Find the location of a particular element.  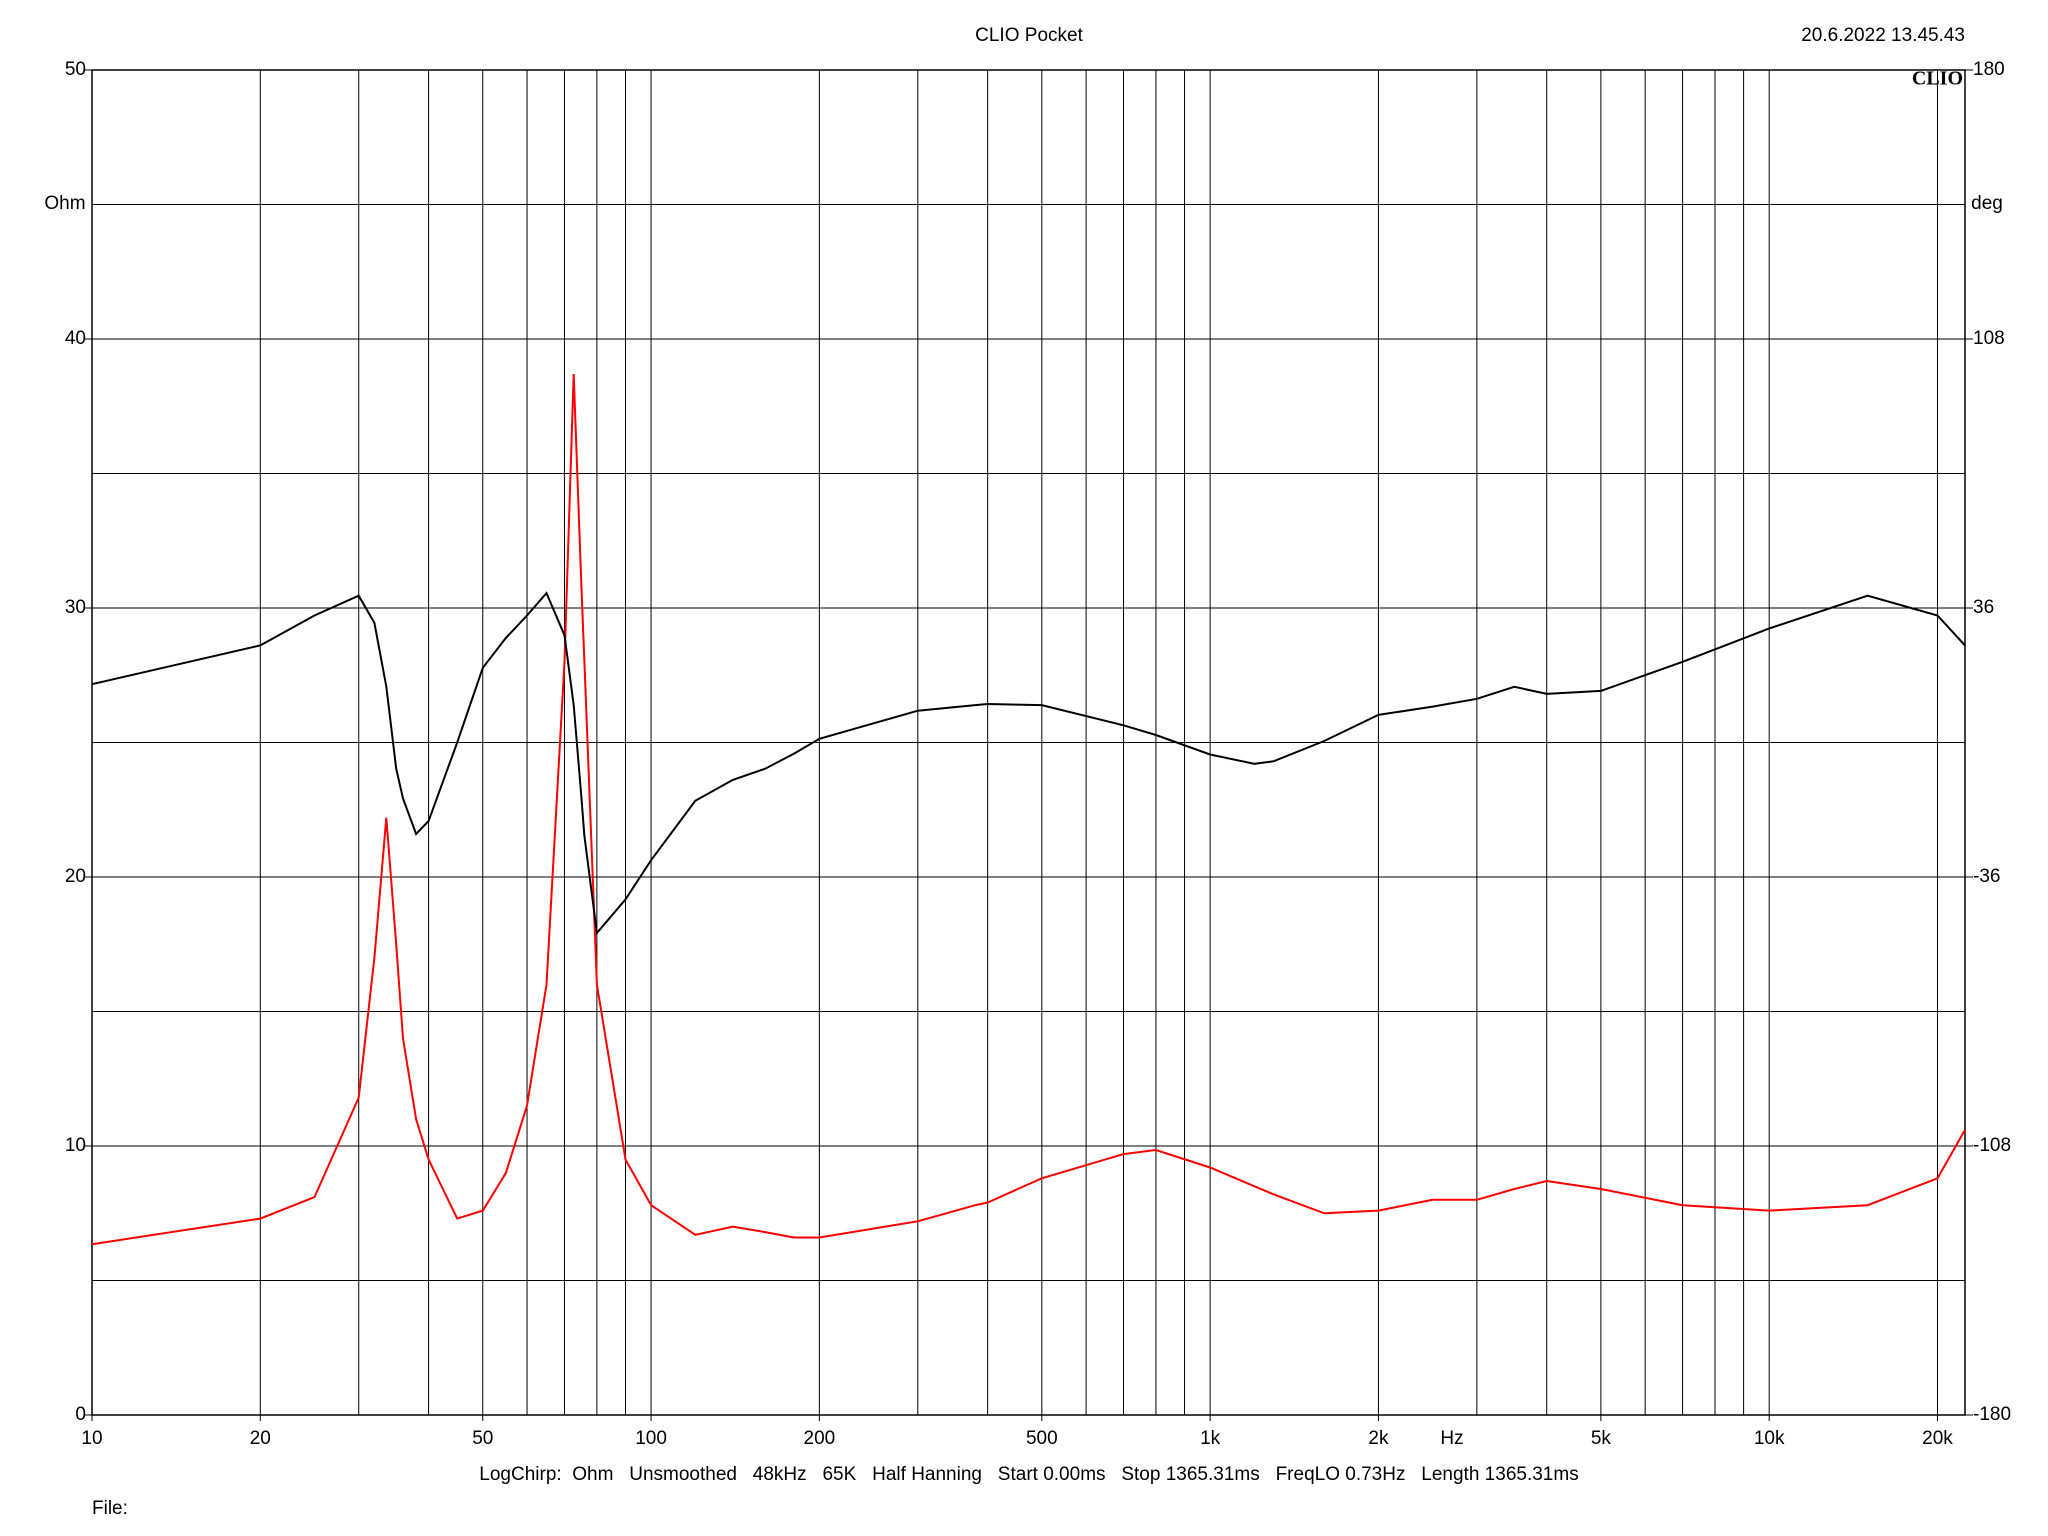

y2-axis-label: deg is located at coordinates (1987, 203).